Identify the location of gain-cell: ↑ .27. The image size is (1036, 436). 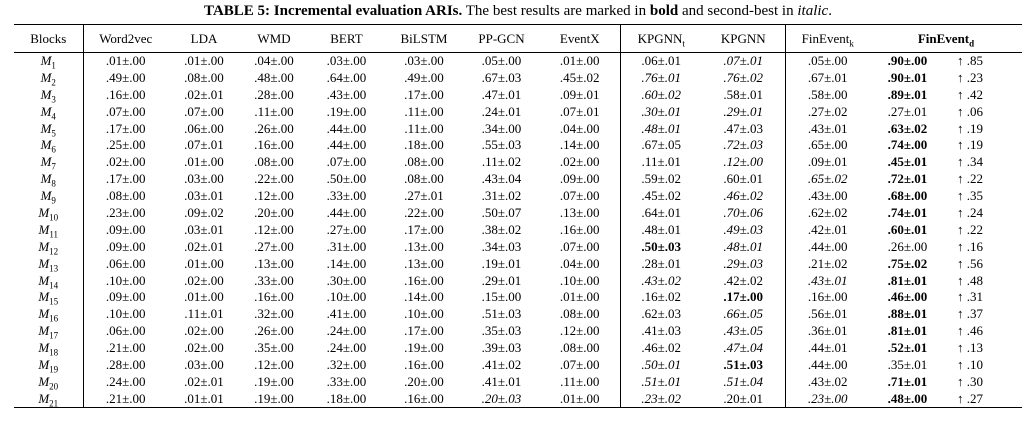
(970, 398).